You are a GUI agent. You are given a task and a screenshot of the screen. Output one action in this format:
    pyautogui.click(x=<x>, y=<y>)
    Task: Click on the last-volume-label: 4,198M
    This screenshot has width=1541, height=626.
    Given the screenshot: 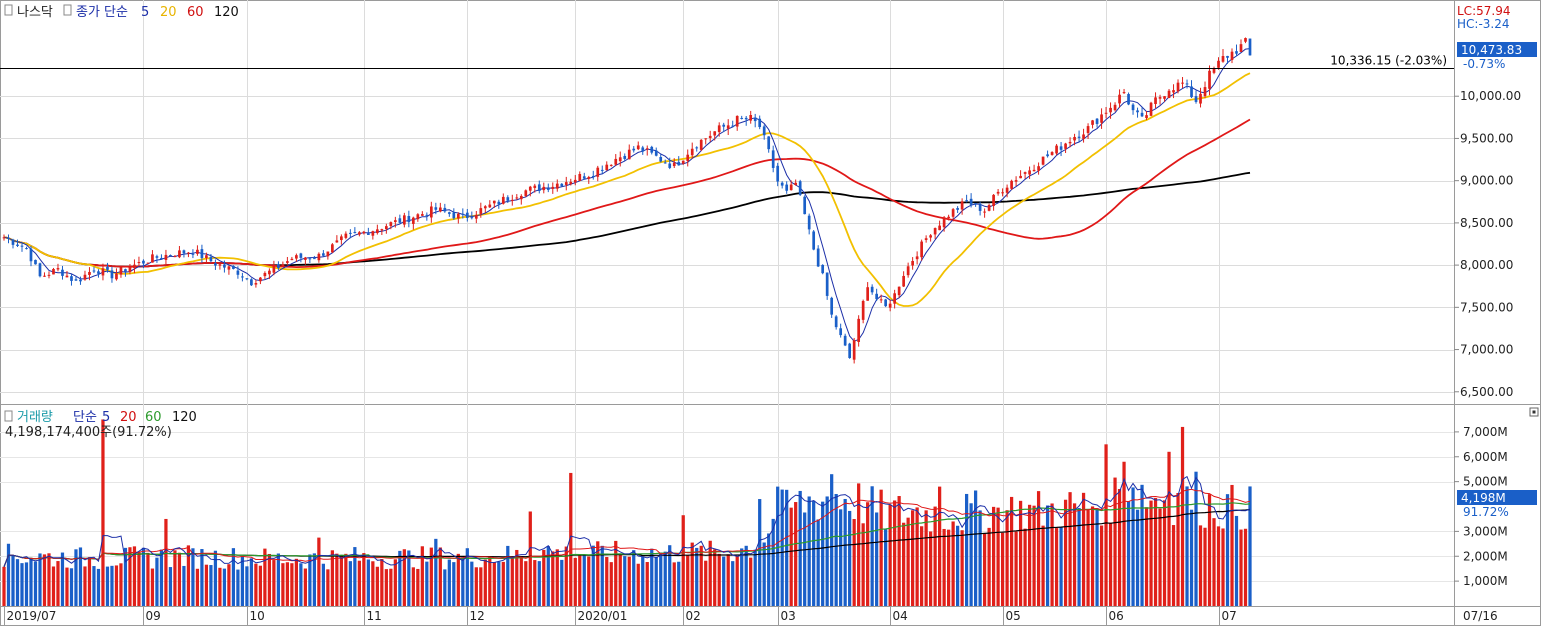 What is the action you would take?
    pyautogui.click(x=1483, y=498)
    